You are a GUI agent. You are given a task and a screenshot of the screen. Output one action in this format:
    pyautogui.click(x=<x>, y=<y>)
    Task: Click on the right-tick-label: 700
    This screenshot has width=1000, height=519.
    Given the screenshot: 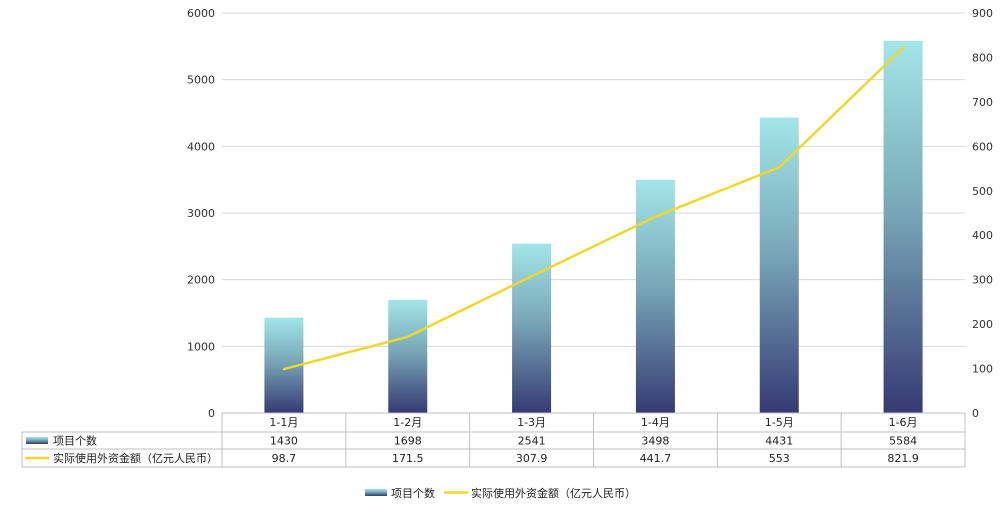 What is the action you would take?
    pyautogui.click(x=982, y=102)
    